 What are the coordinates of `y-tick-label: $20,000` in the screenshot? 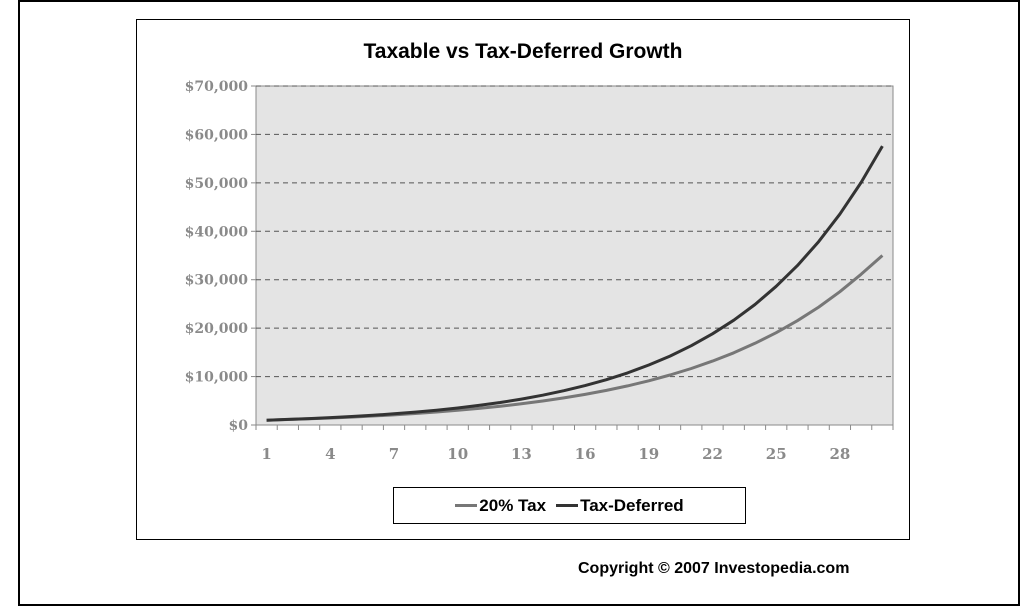 It's located at (217, 329).